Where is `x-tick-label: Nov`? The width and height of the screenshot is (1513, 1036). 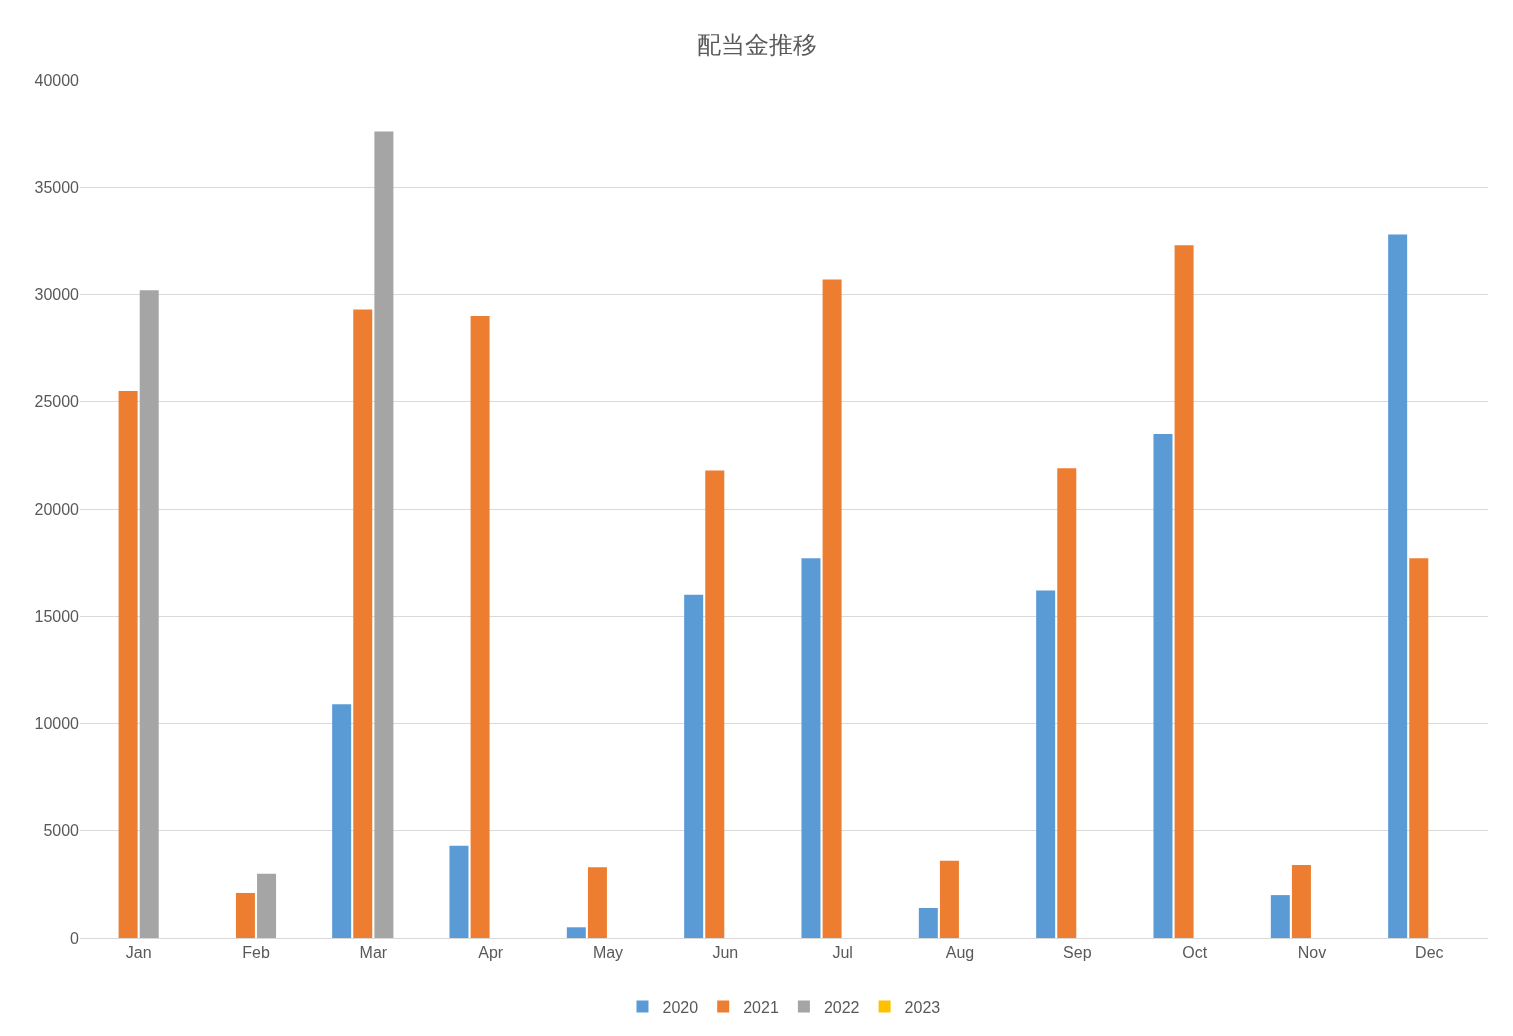 x-tick-label: Nov is located at coordinates (1312, 953).